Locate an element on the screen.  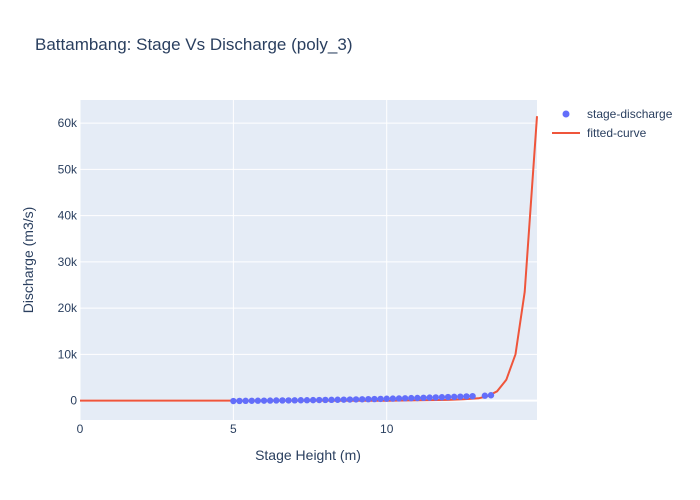
scatter-points is located at coordinates (362, 398).